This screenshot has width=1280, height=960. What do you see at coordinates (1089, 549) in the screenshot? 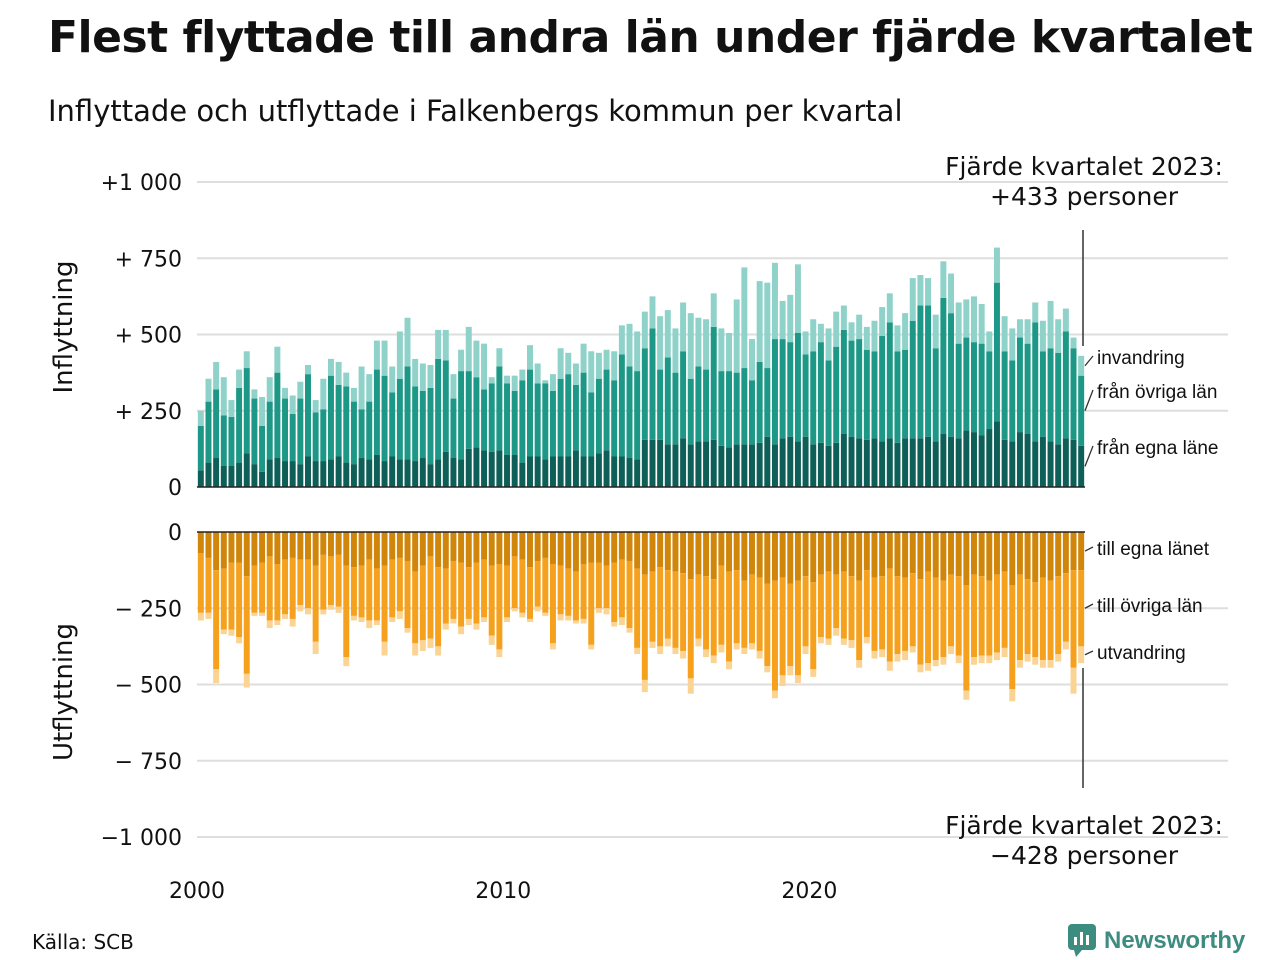
I see `series-label-leader` at bounding box center [1089, 549].